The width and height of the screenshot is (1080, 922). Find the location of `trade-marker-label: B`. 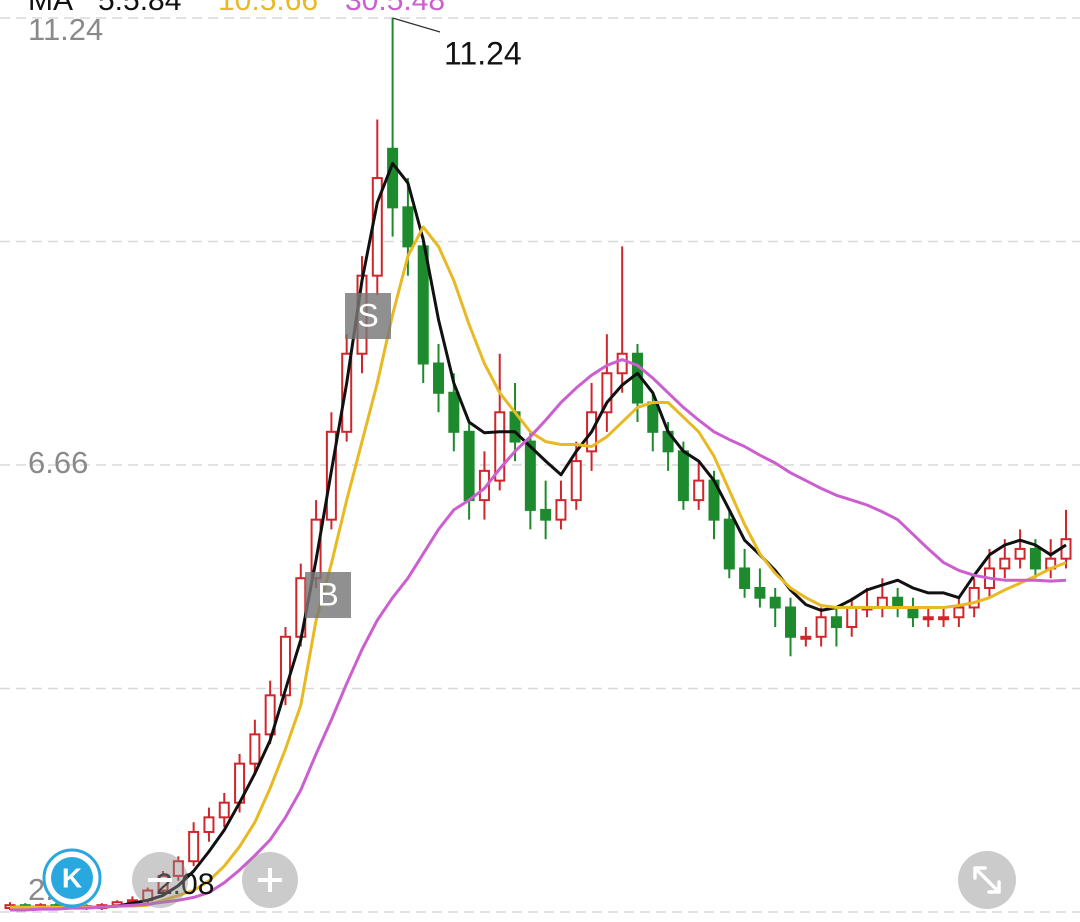

trade-marker-label: B is located at coordinates (327, 594).